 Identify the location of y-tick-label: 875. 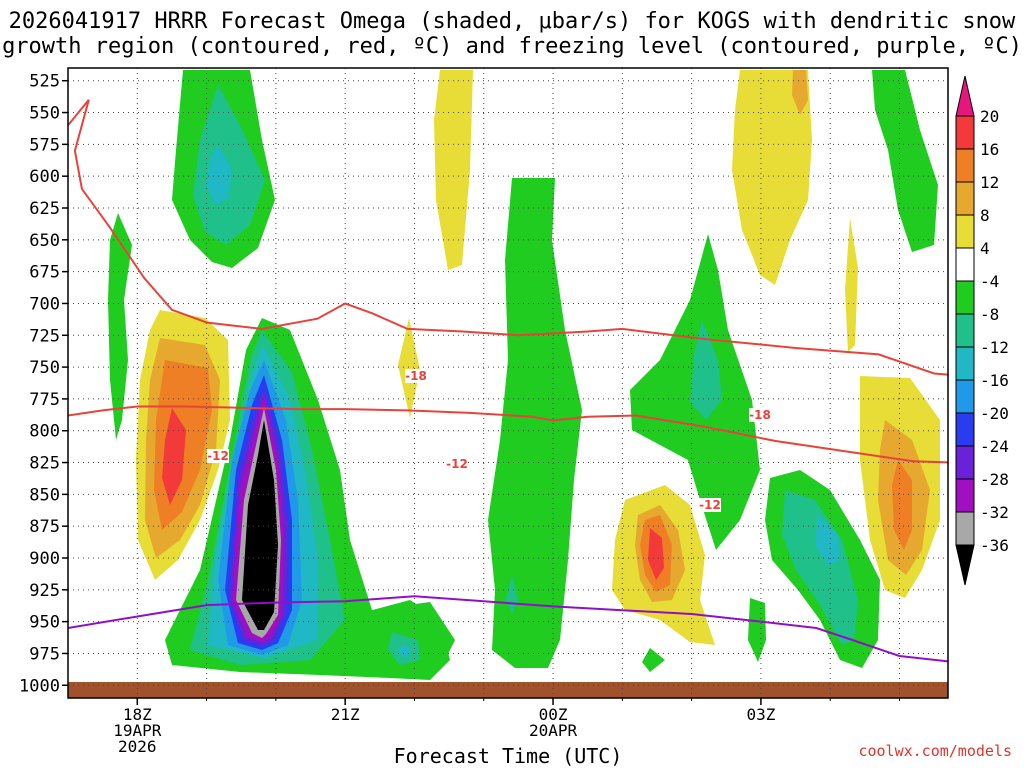
(44, 527).